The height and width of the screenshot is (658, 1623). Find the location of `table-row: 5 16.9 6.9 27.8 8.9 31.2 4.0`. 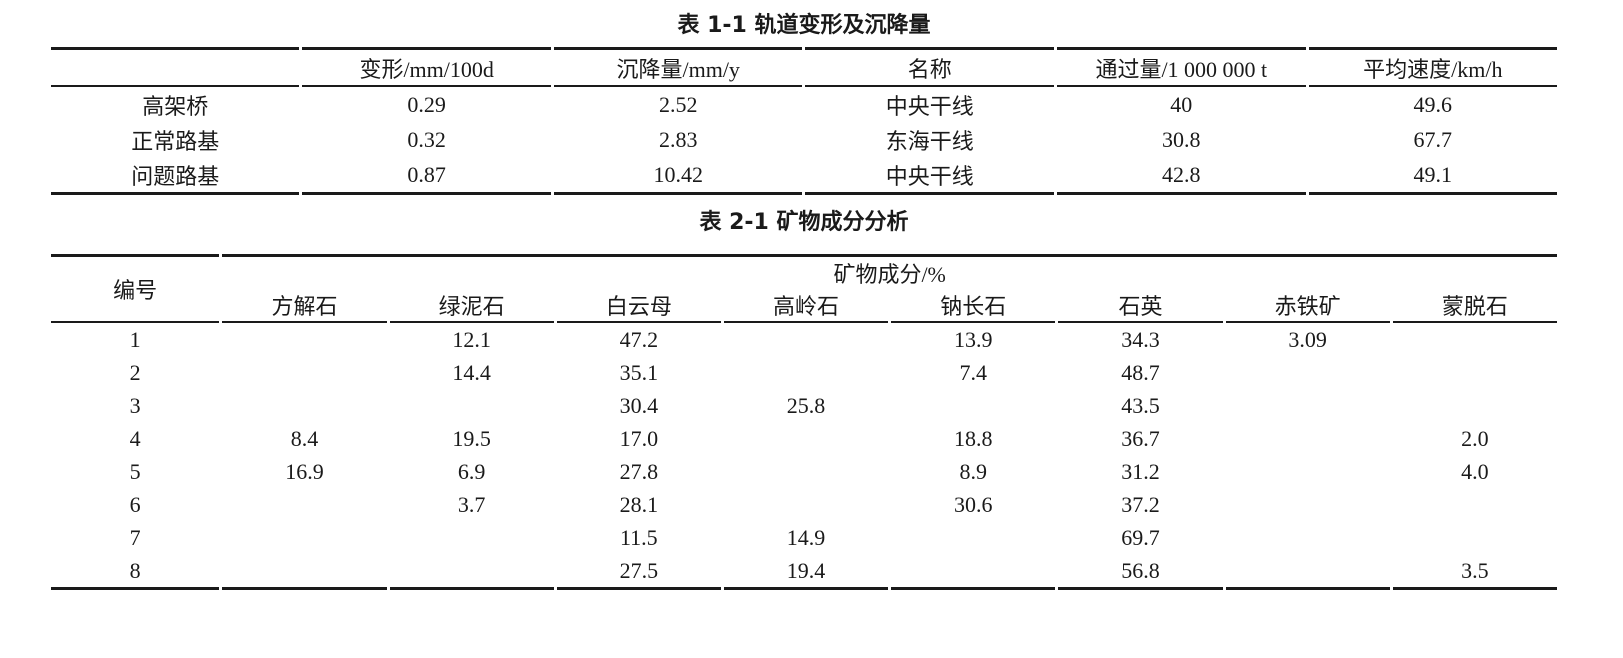

table-row: 5 16.9 6.9 27.8 8.9 31.2 4.0 is located at coordinates (804, 471).